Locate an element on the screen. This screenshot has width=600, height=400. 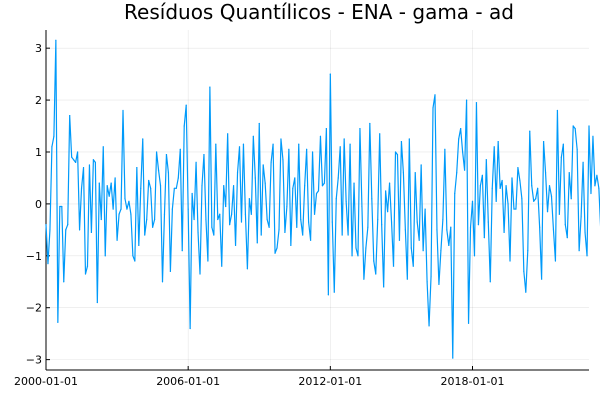
y-tick-label: −3 is located at coordinates (34, 360).